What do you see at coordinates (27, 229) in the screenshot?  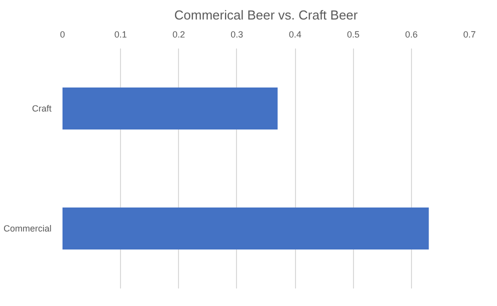 I see `y-tick-label: Commercial` at bounding box center [27, 229].